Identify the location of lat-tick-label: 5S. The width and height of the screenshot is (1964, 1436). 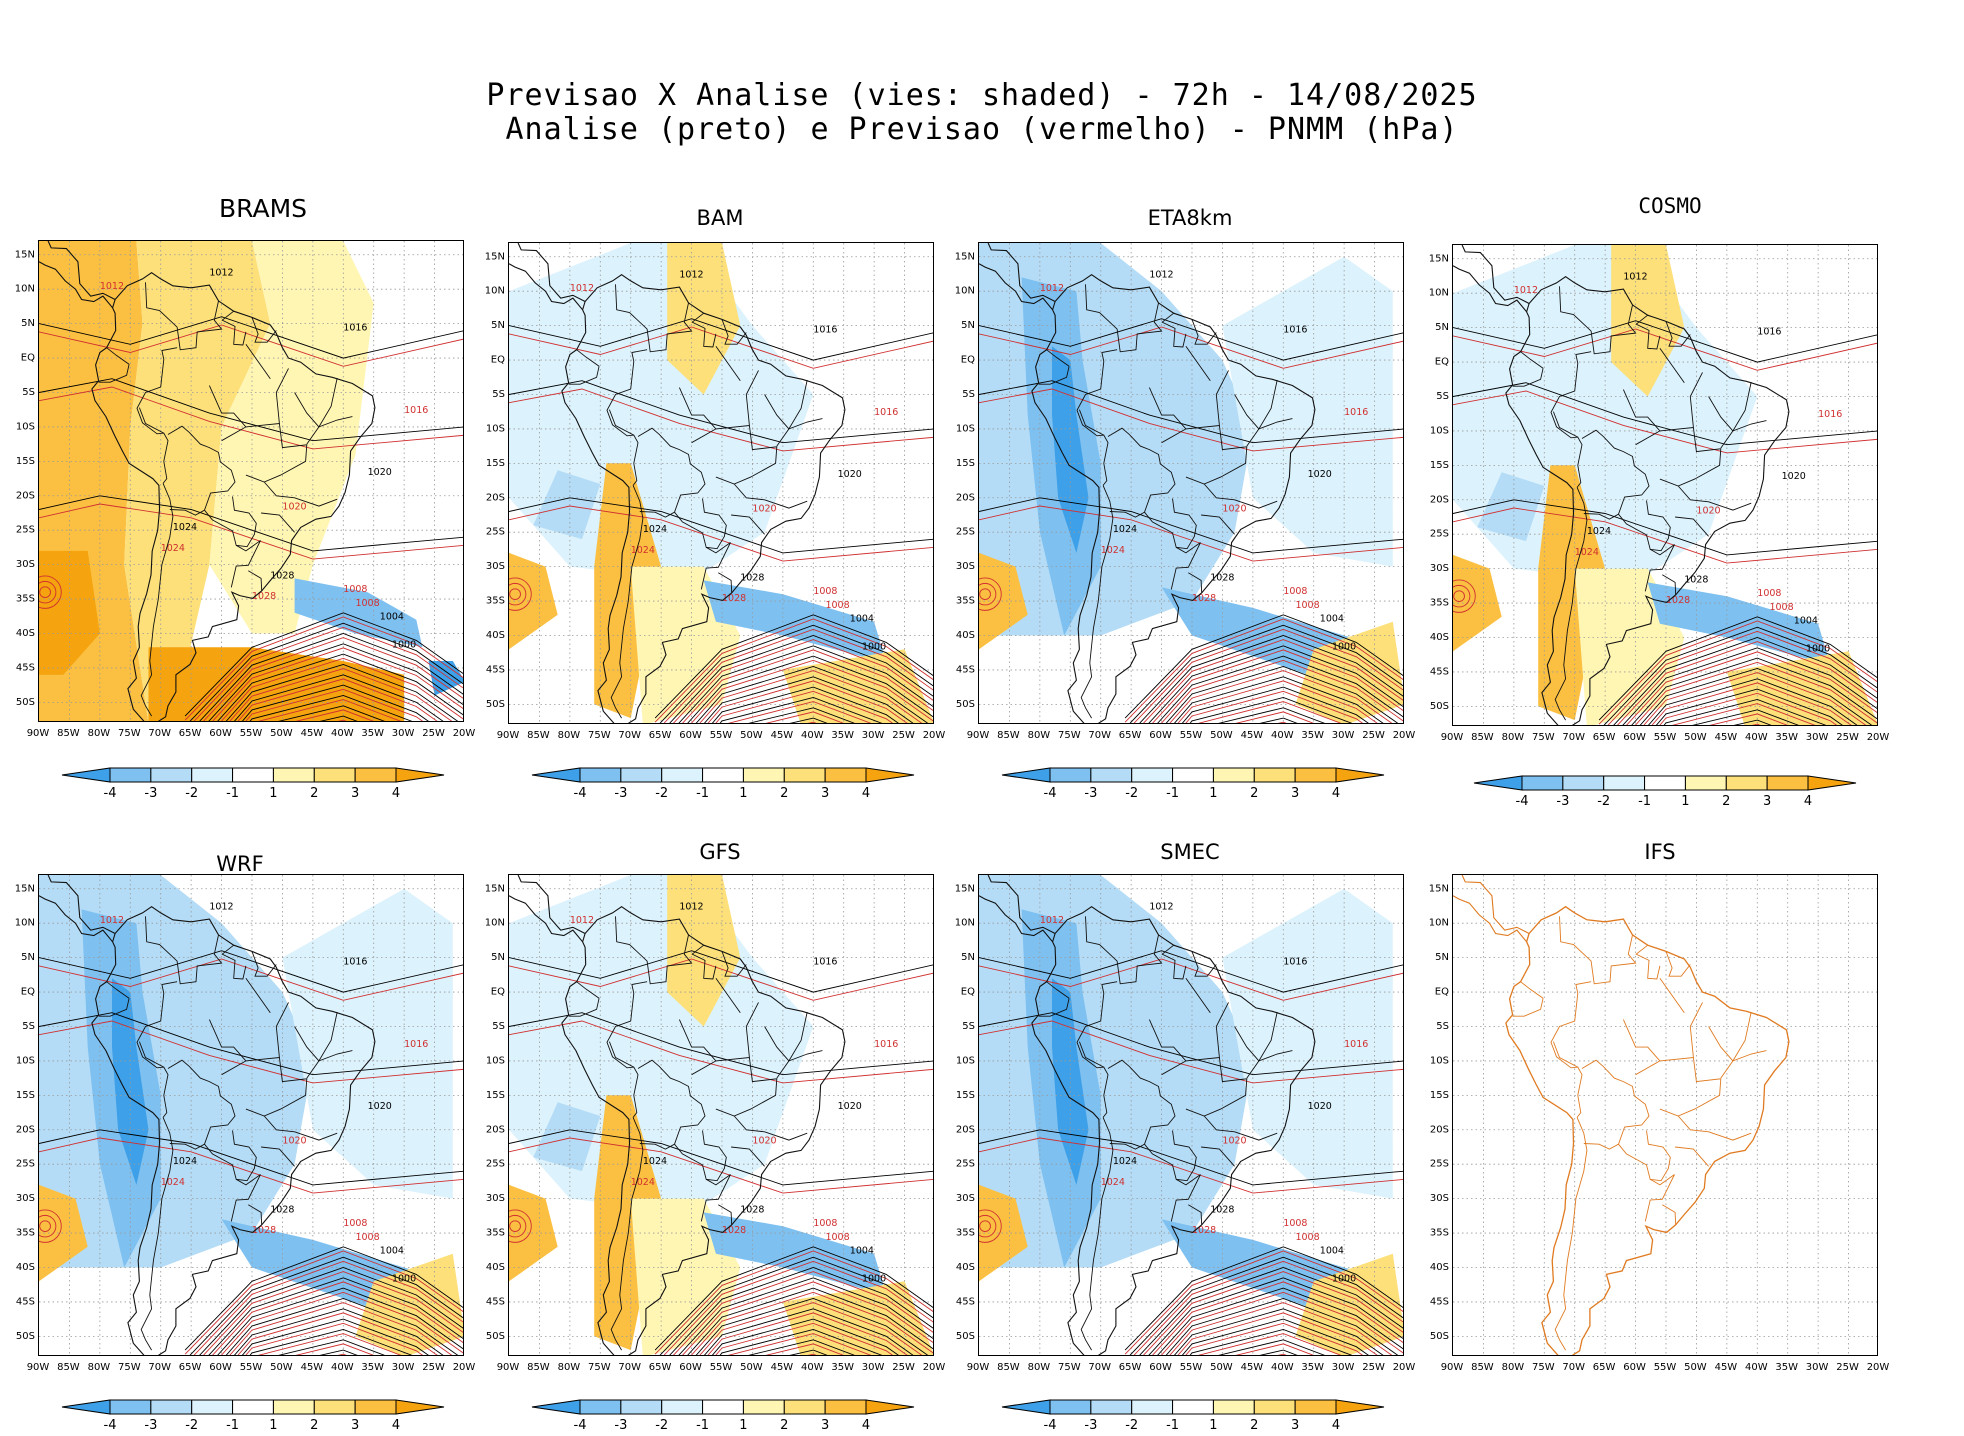
(1442, 1026).